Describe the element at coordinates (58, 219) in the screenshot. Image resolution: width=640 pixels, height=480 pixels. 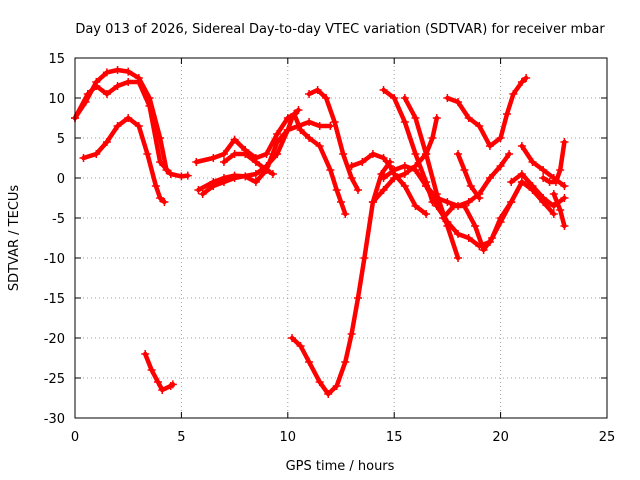
I see `y-tick-label: -5` at that location.